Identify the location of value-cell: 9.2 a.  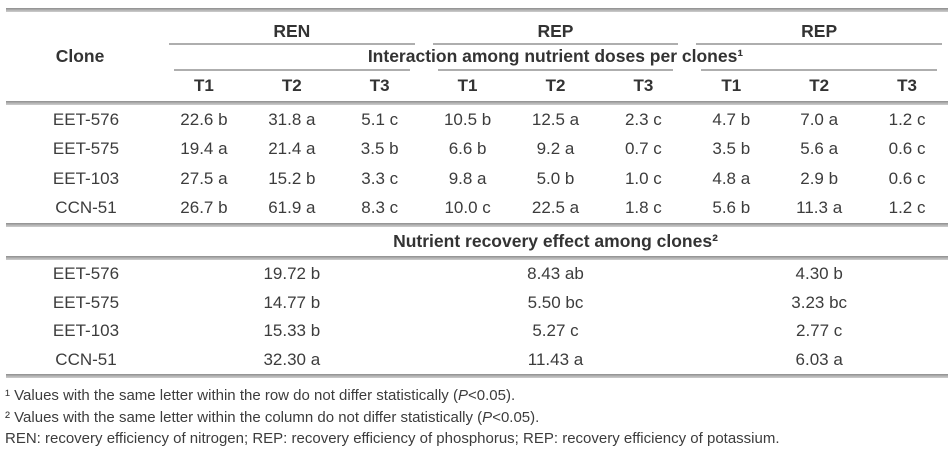
(555, 149).